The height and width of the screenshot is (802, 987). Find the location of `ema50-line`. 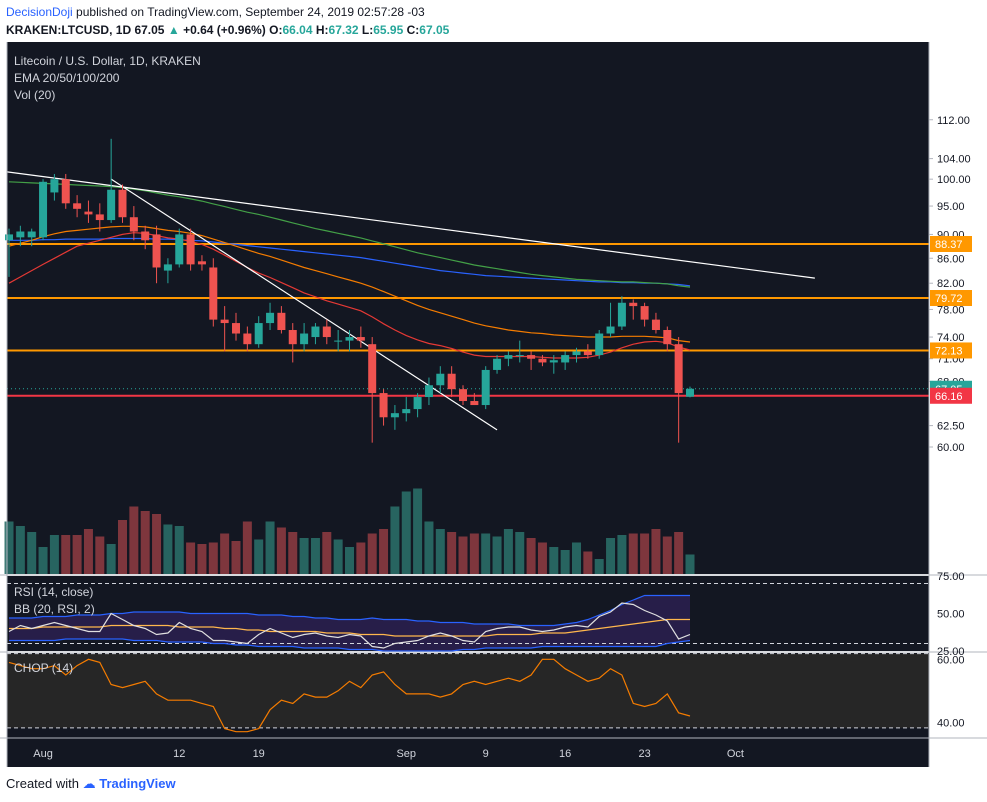

ema50-line is located at coordinates (349, 284).